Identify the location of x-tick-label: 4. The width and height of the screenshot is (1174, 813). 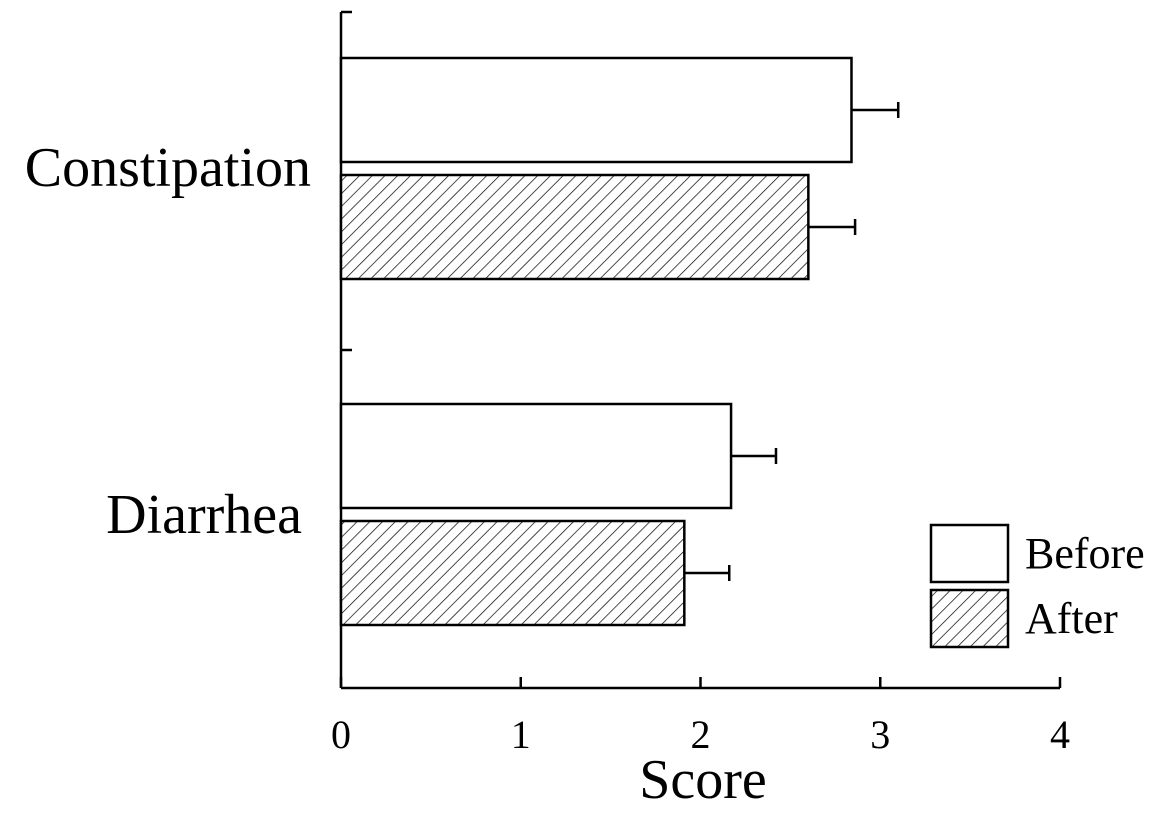
(1060, 734).